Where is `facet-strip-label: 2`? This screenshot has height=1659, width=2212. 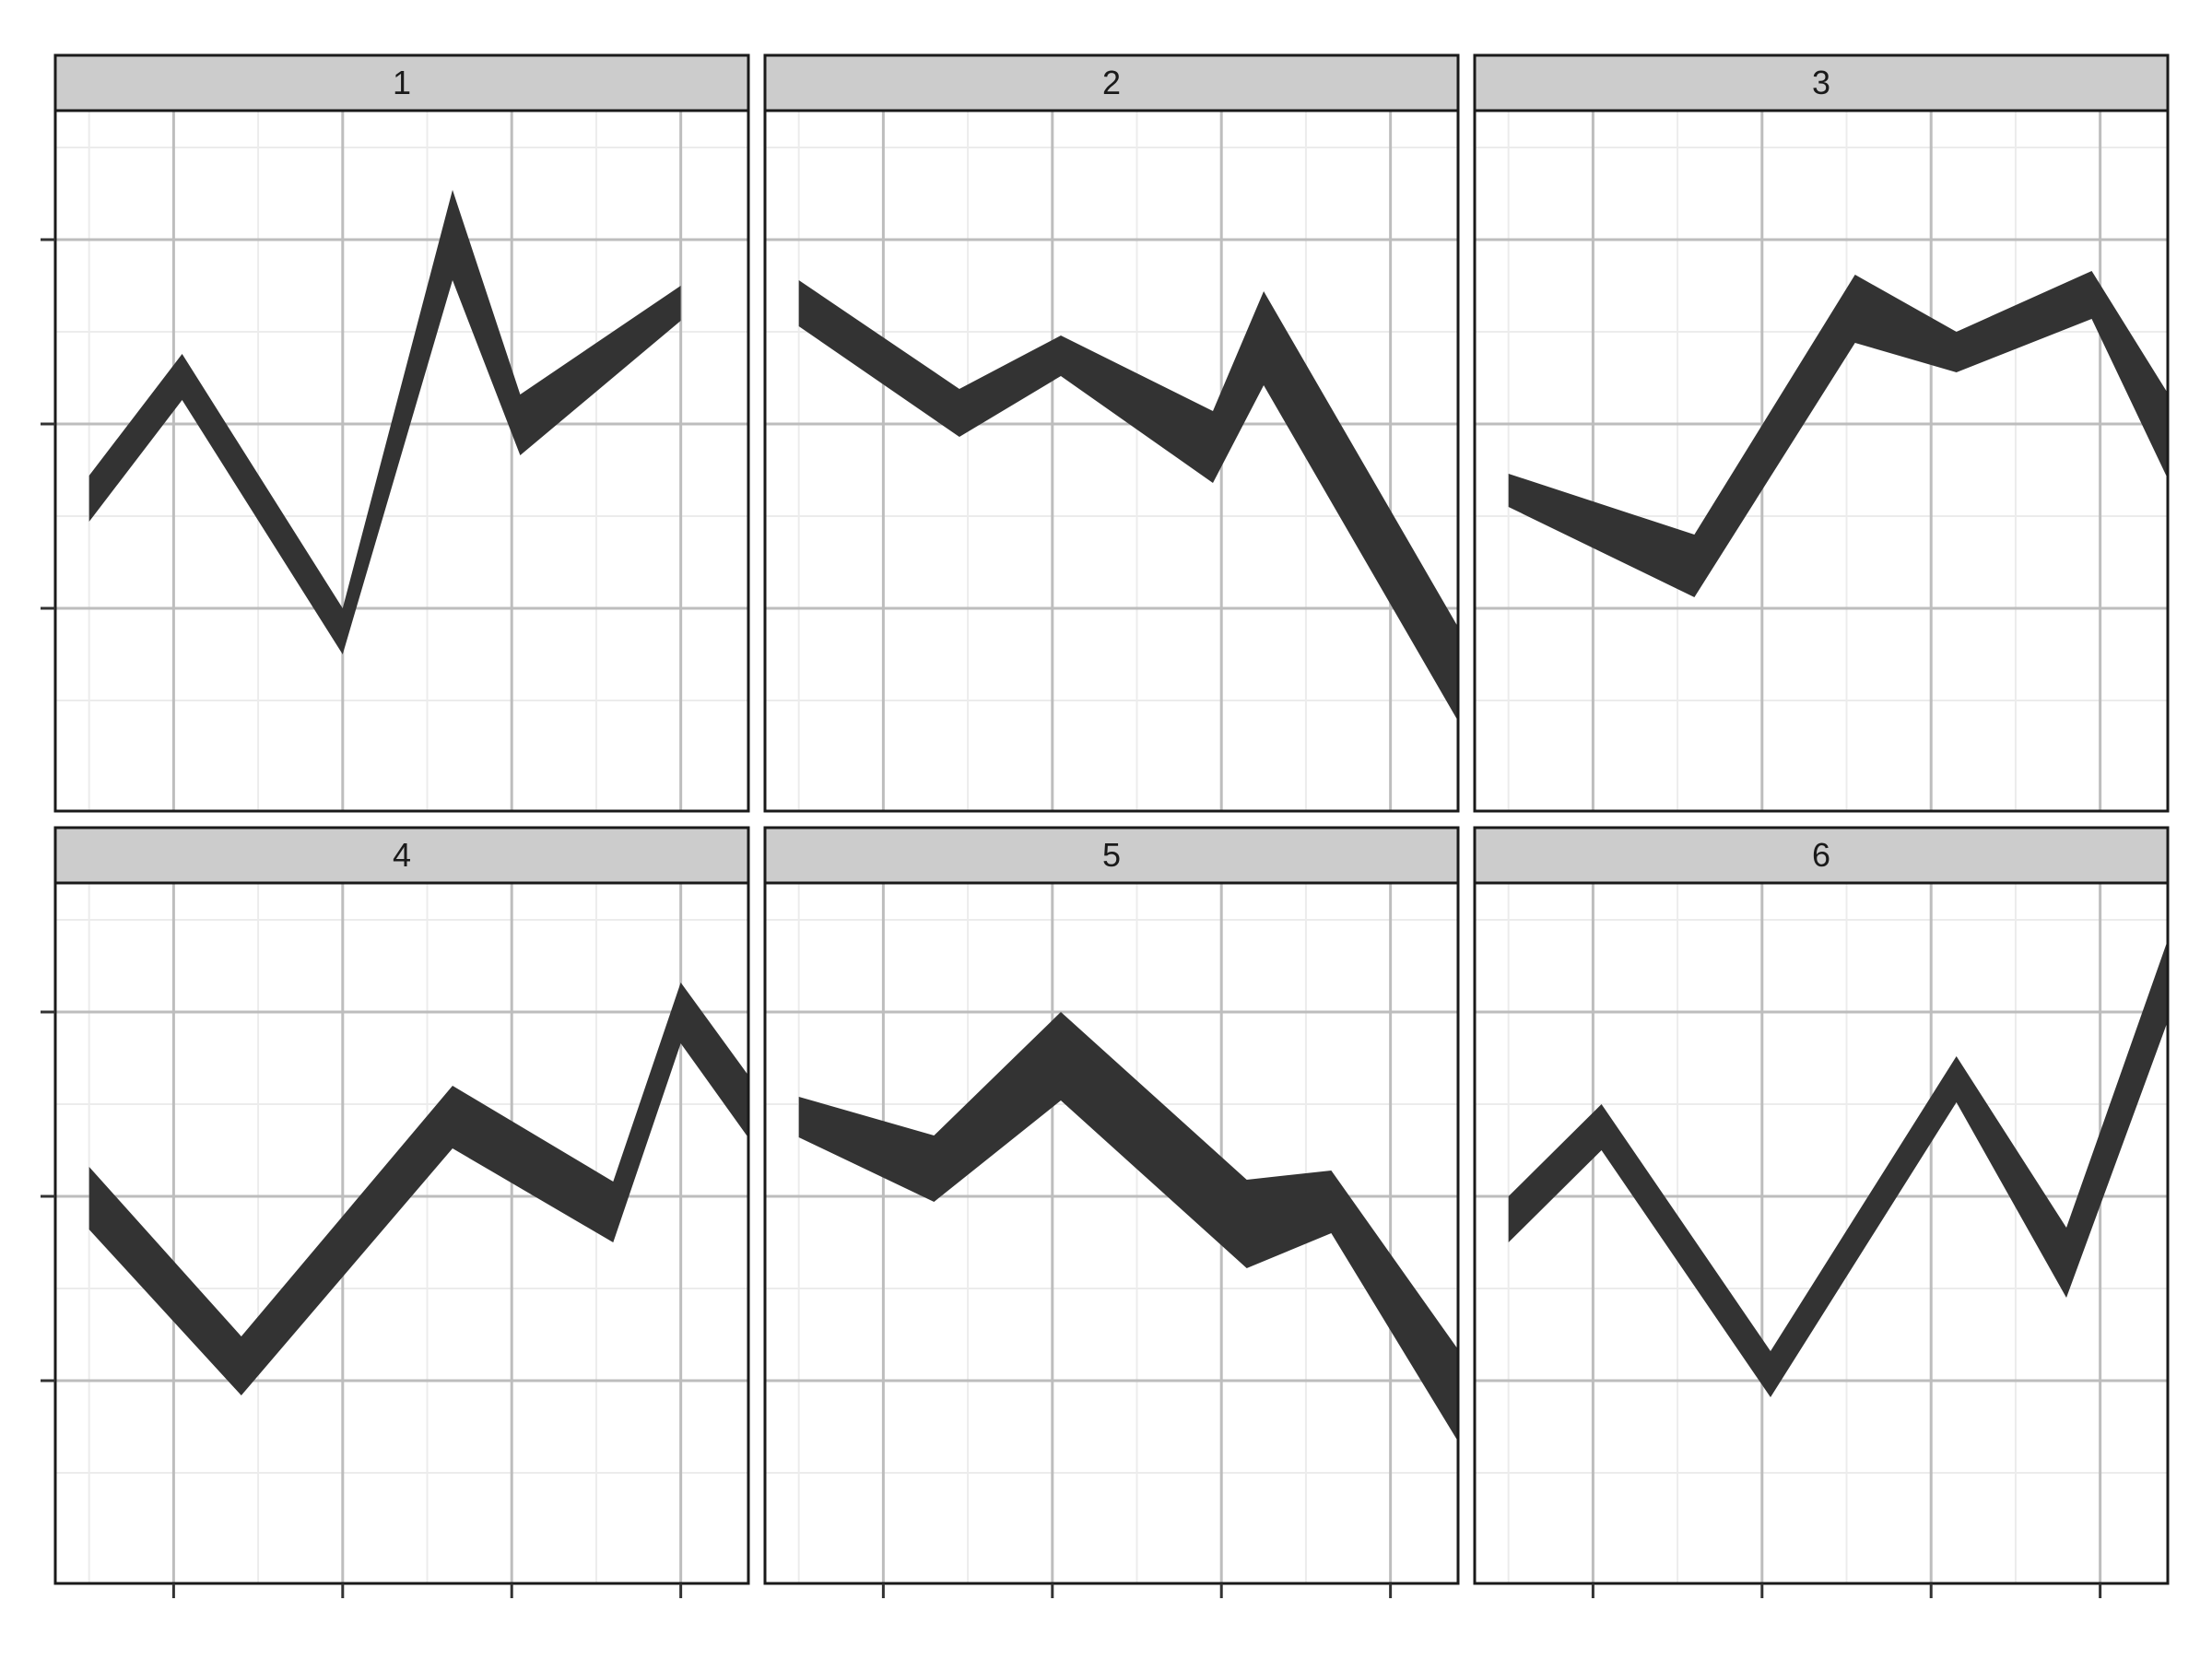
facet-strip-label: 2 is located at coordinates (1111, 82).